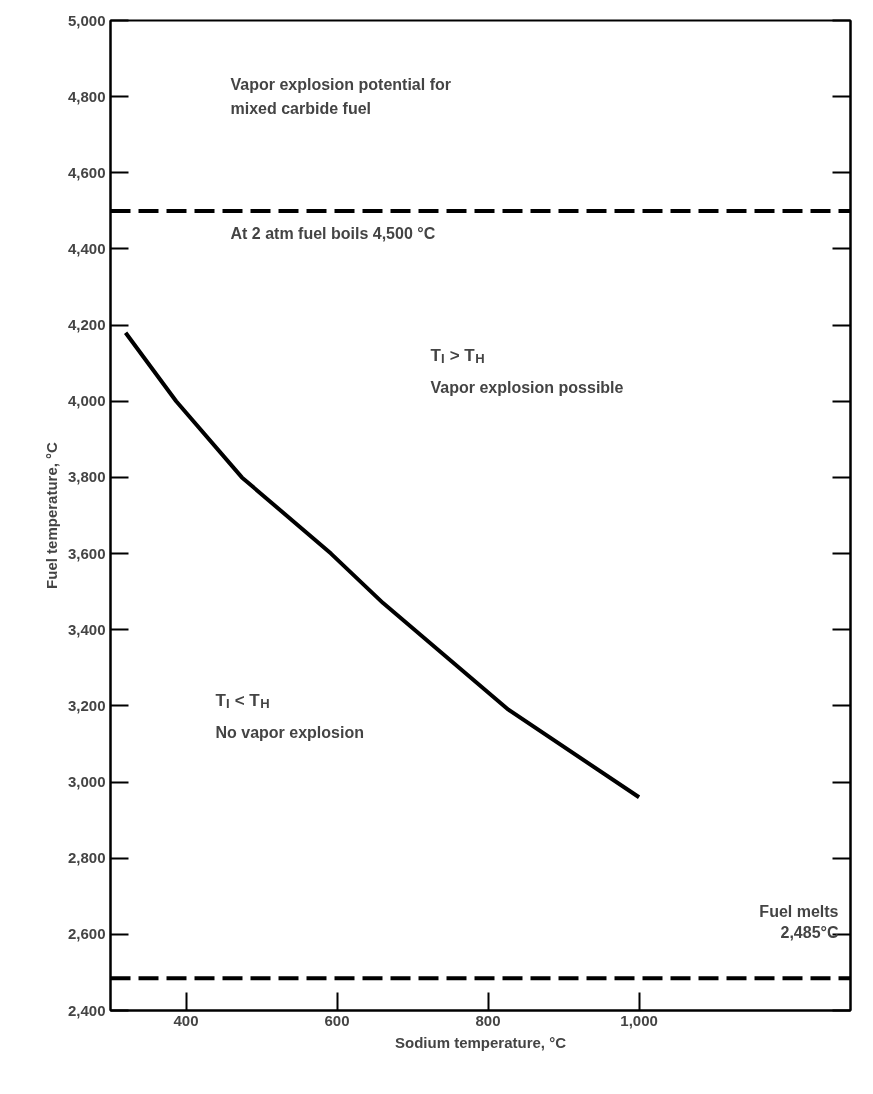 The width and height of the screenshot is (873, 1094). What do you see at coordinates (86, 20) in the screenshot?
I see `y-tick-label: 5,000` at bounding box center [86, 20].